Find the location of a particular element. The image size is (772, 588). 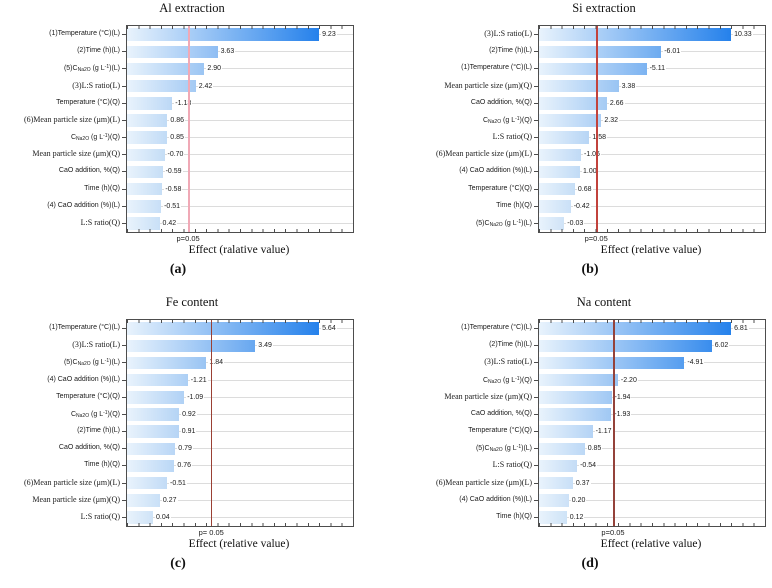

value-label: -1.09 is located at coordinates (195, 397).